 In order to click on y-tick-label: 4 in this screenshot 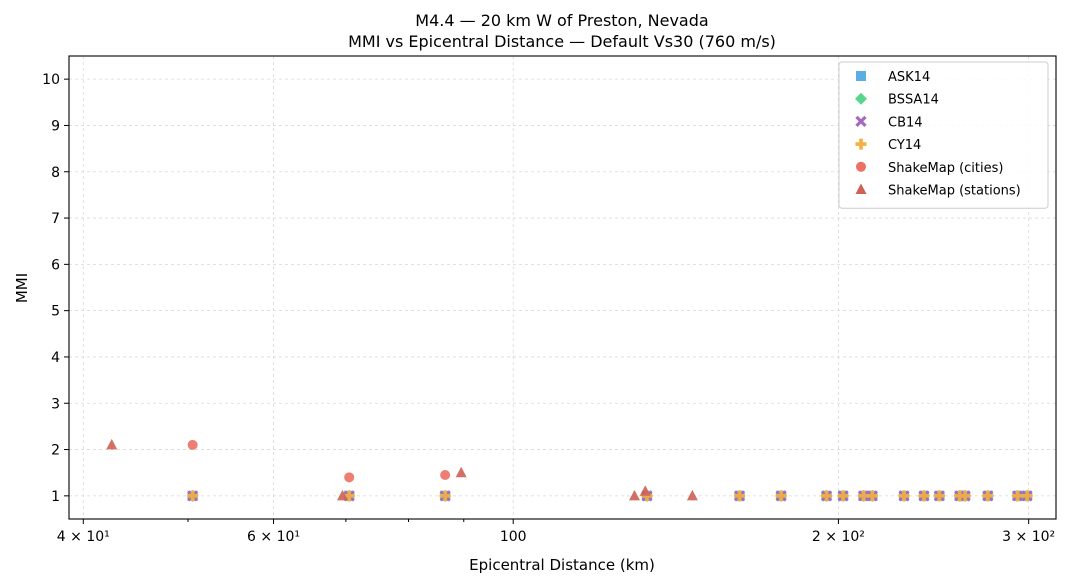, I will do `click(55, 358)`.